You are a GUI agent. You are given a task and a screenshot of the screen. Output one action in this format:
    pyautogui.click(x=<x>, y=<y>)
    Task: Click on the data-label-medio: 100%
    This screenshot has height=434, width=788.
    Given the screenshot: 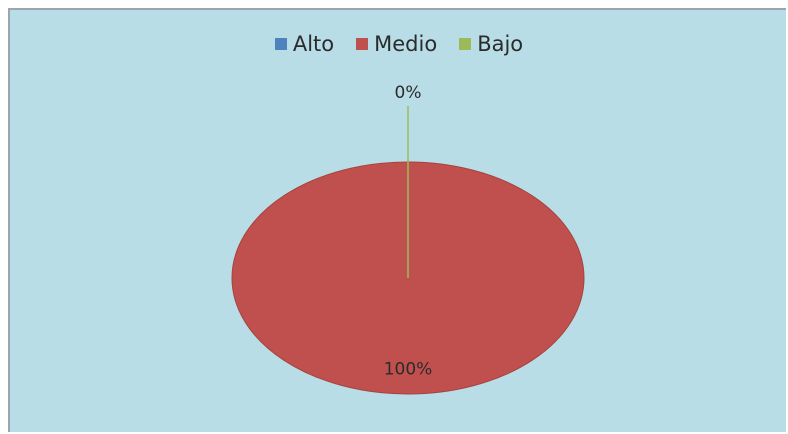 What is the action you would take?
    pyautogui.click(x=408, y=369)
    